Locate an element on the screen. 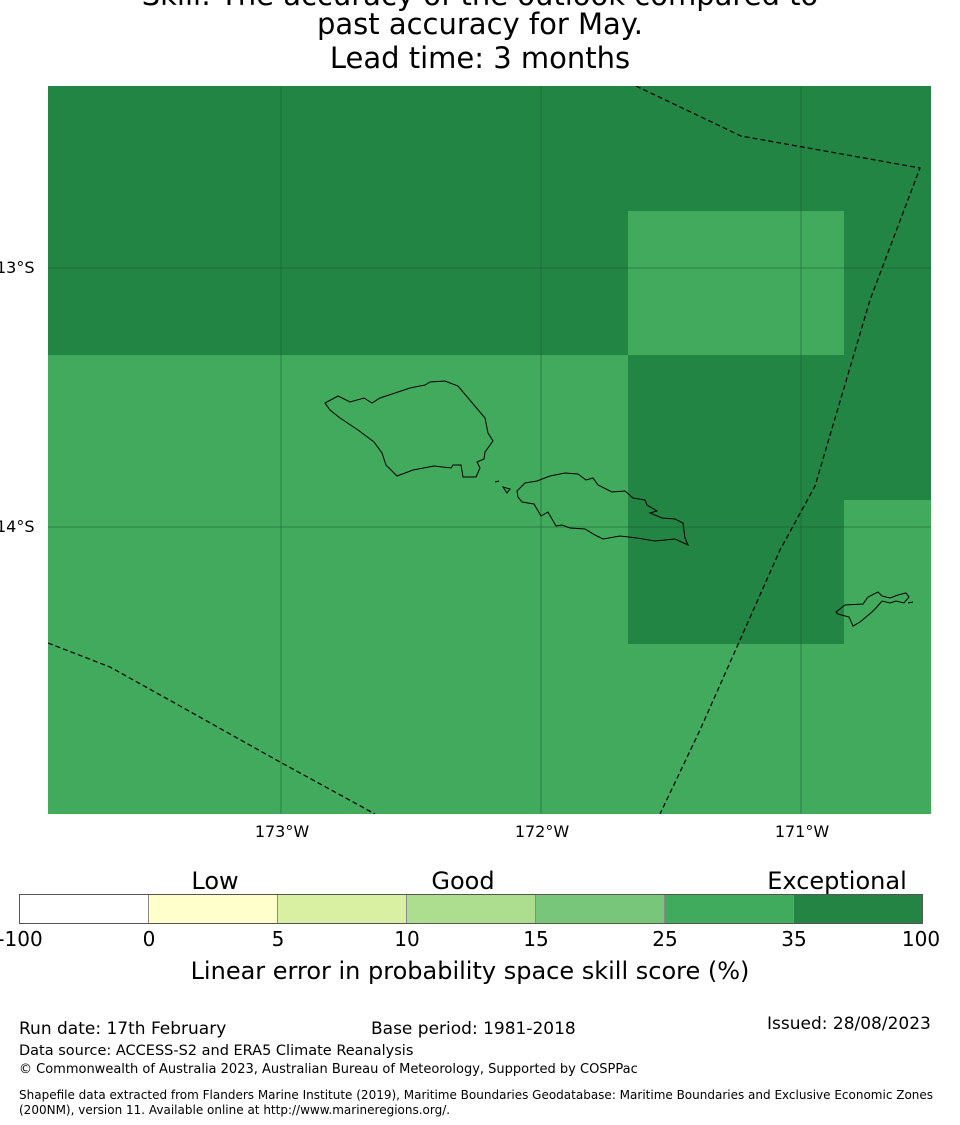 This screenshot has width=960, height=1125. title-line-3: Lead time: 3 months is located at coordinates (480, 58).